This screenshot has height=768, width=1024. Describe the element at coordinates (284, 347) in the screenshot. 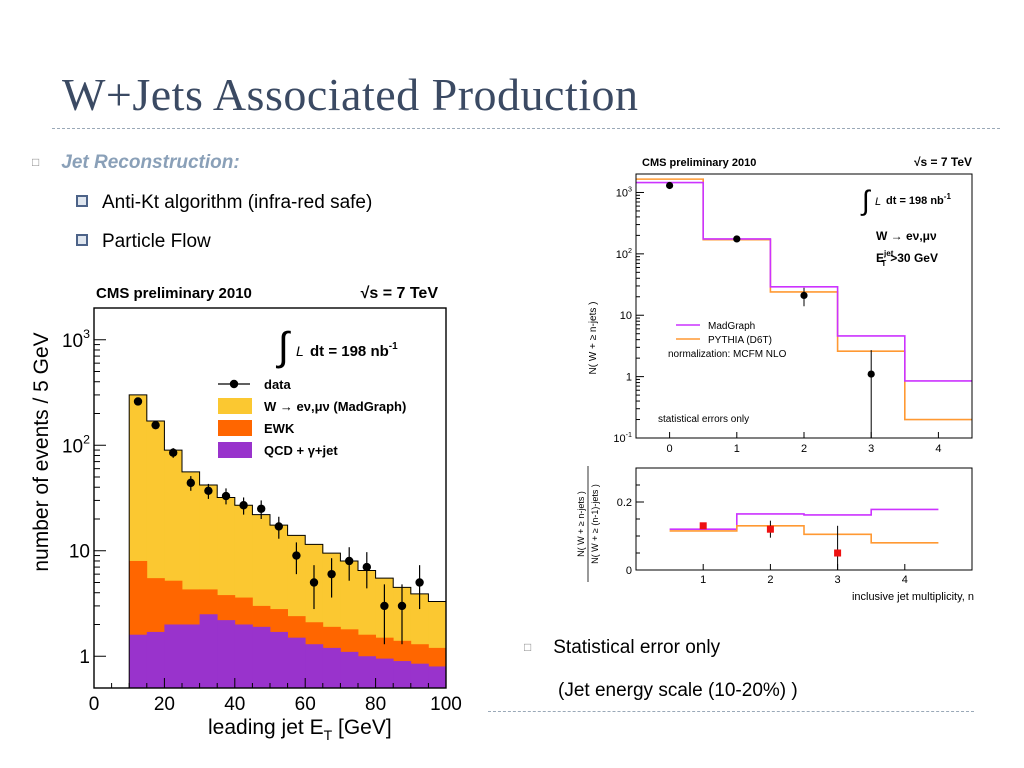

I see `lumi-integral-icon: ∫` at that location.